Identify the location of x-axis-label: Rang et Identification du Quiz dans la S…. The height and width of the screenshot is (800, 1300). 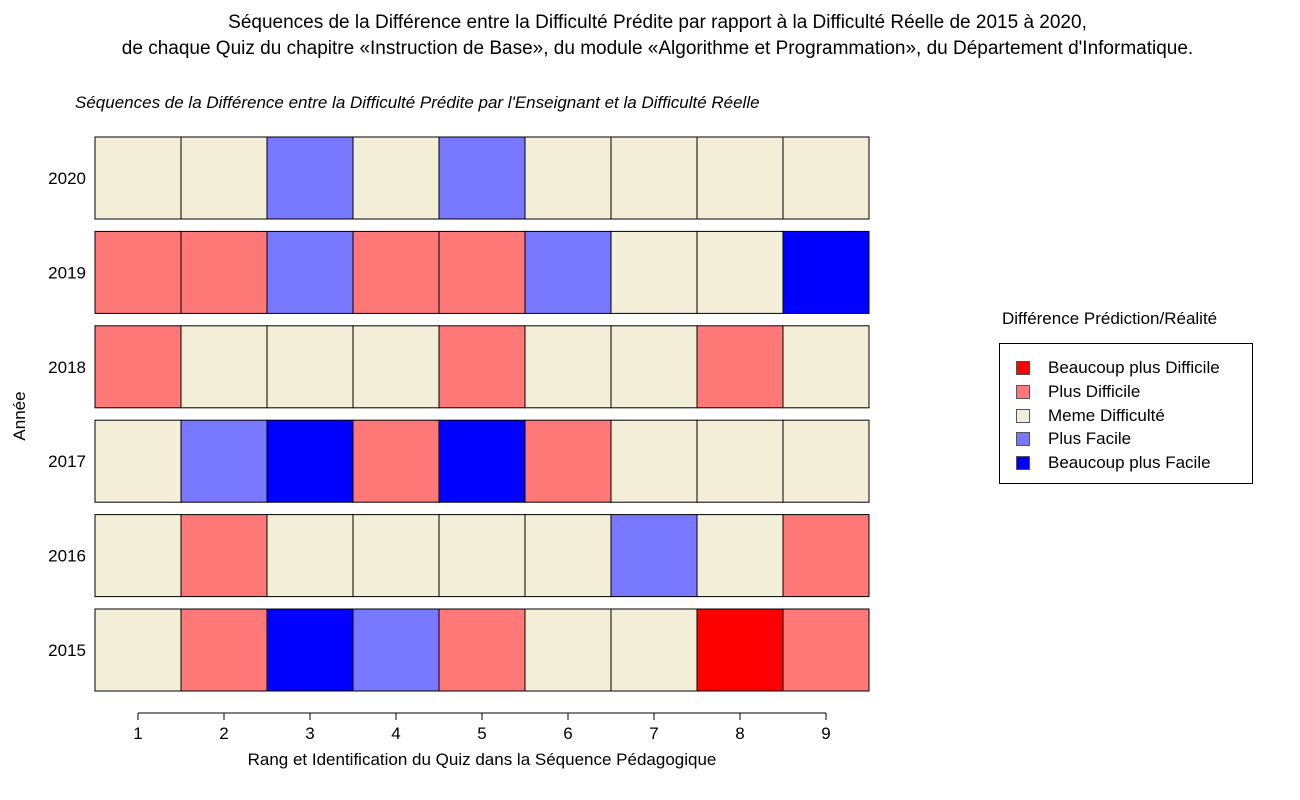
(482, 759).